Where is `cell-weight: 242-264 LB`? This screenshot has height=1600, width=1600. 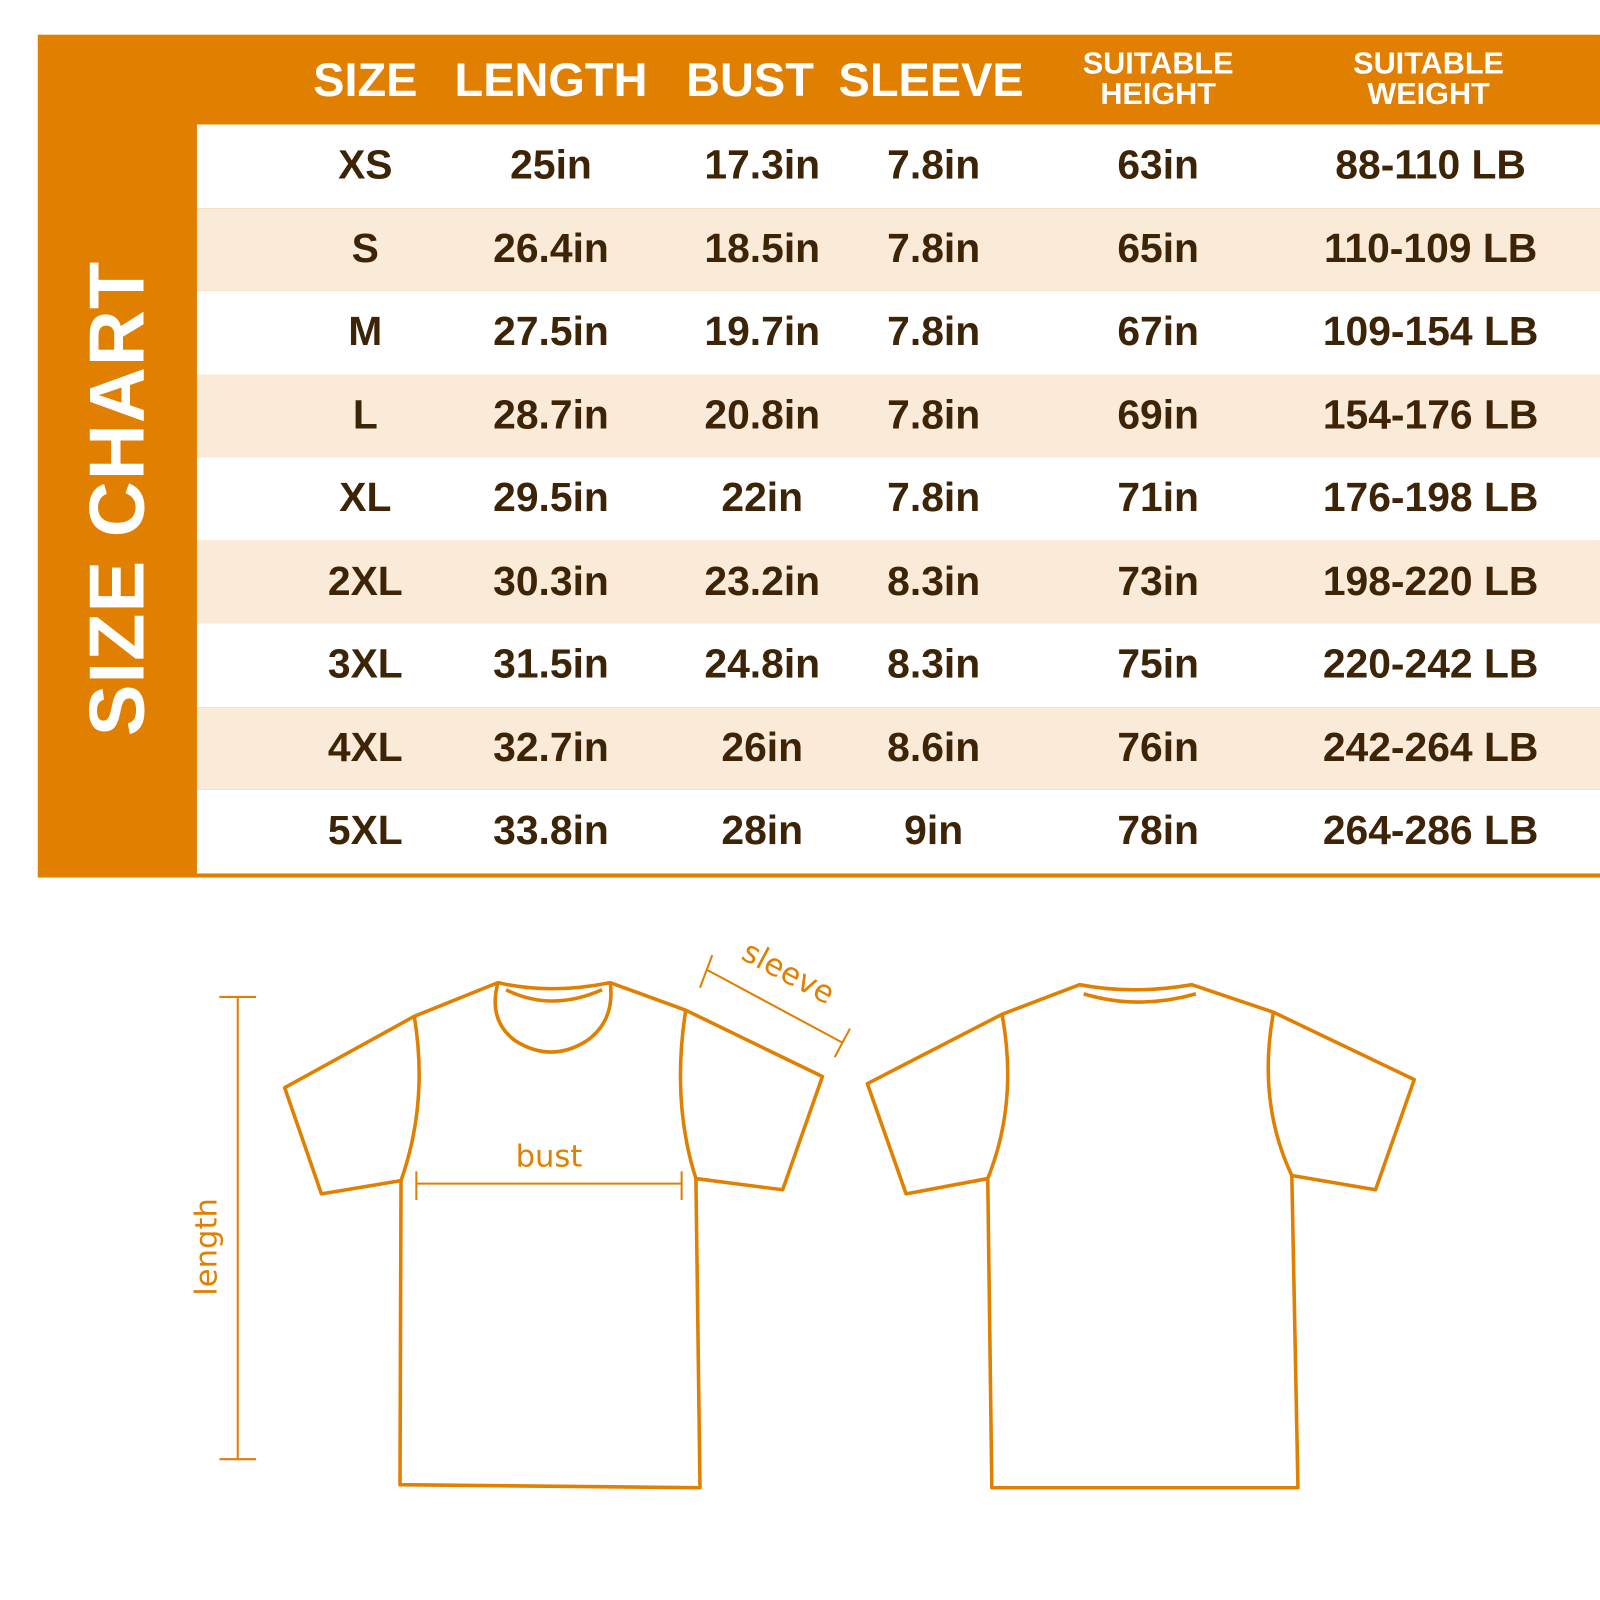
cell-weight: 242-264 LB is located at coordinates (1430, 748).